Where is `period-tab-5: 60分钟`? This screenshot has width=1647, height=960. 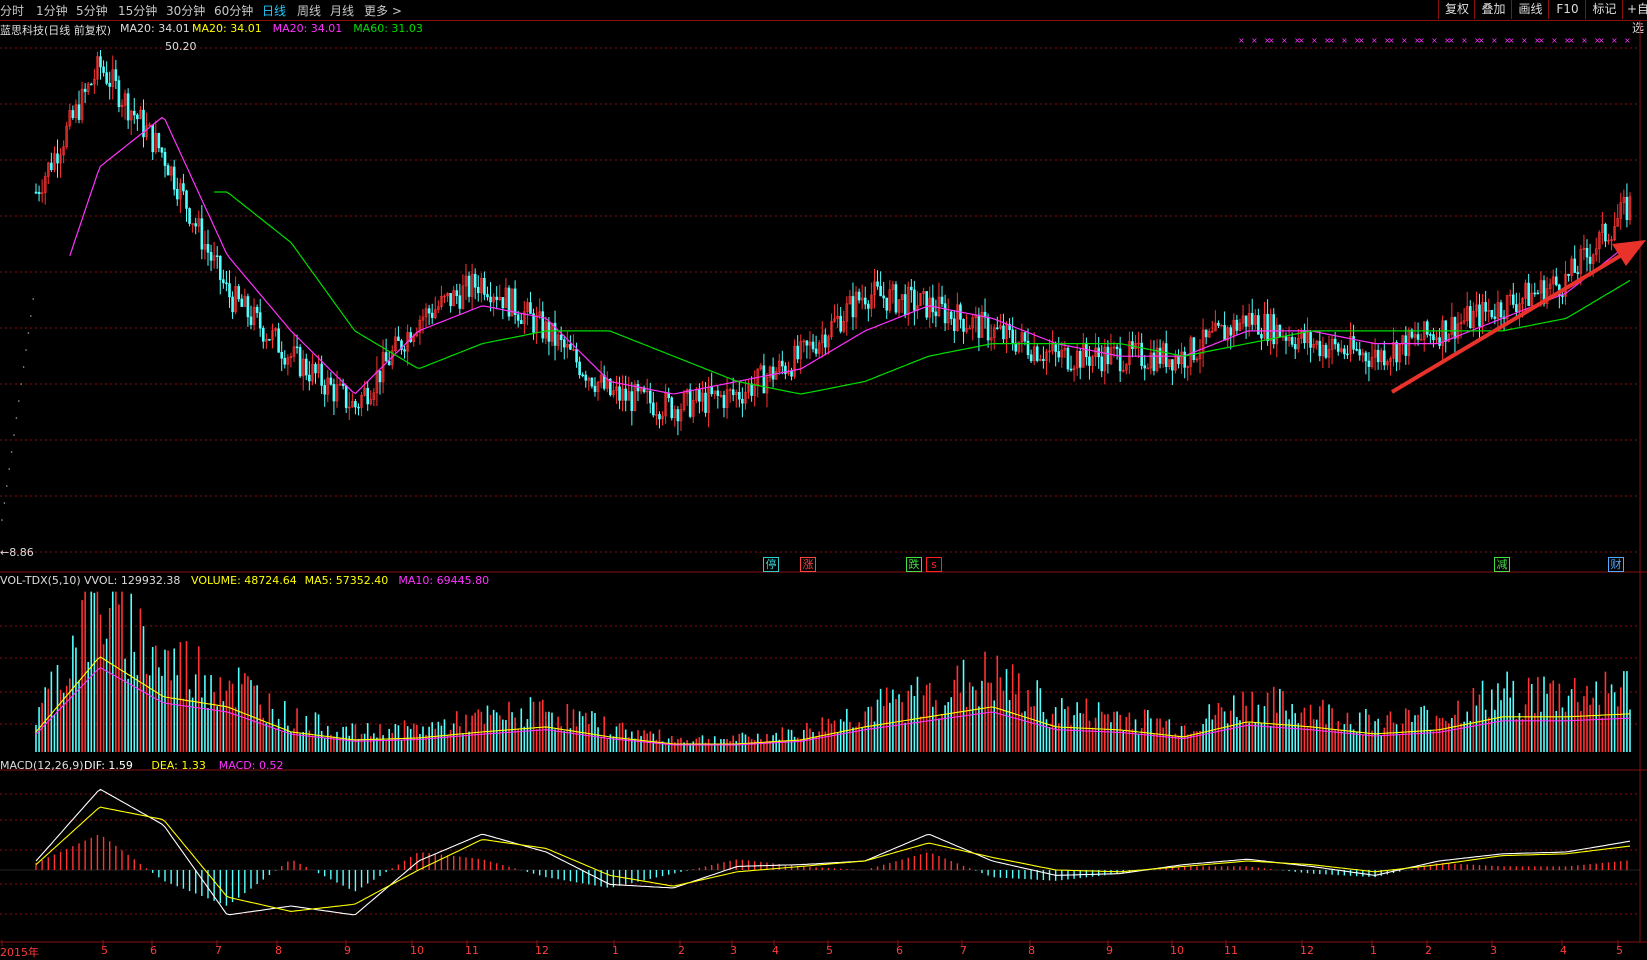 period-tab-5: 60分钟 is located at coordinates (234, 11).